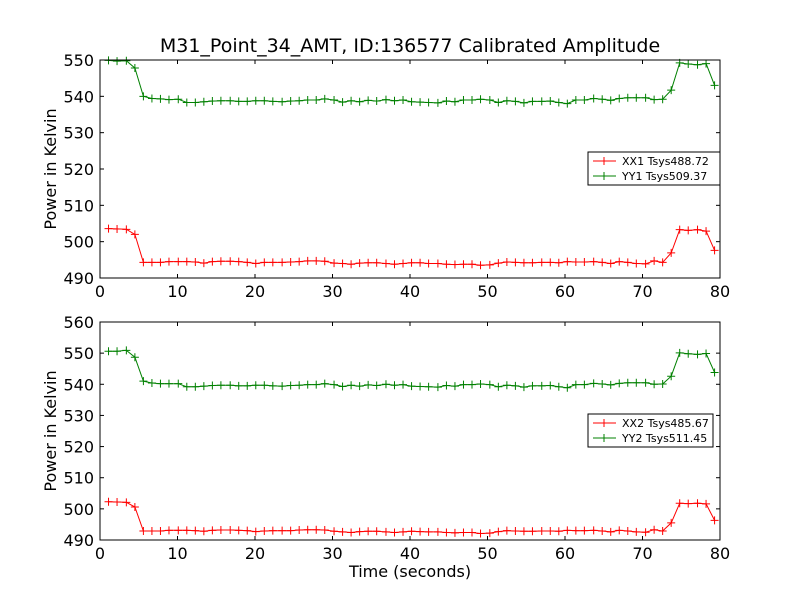  What do you see at coordinates (78, 384) in the screenshot?
I see `y-tick-label: 540` at bounding box center [78, 384].